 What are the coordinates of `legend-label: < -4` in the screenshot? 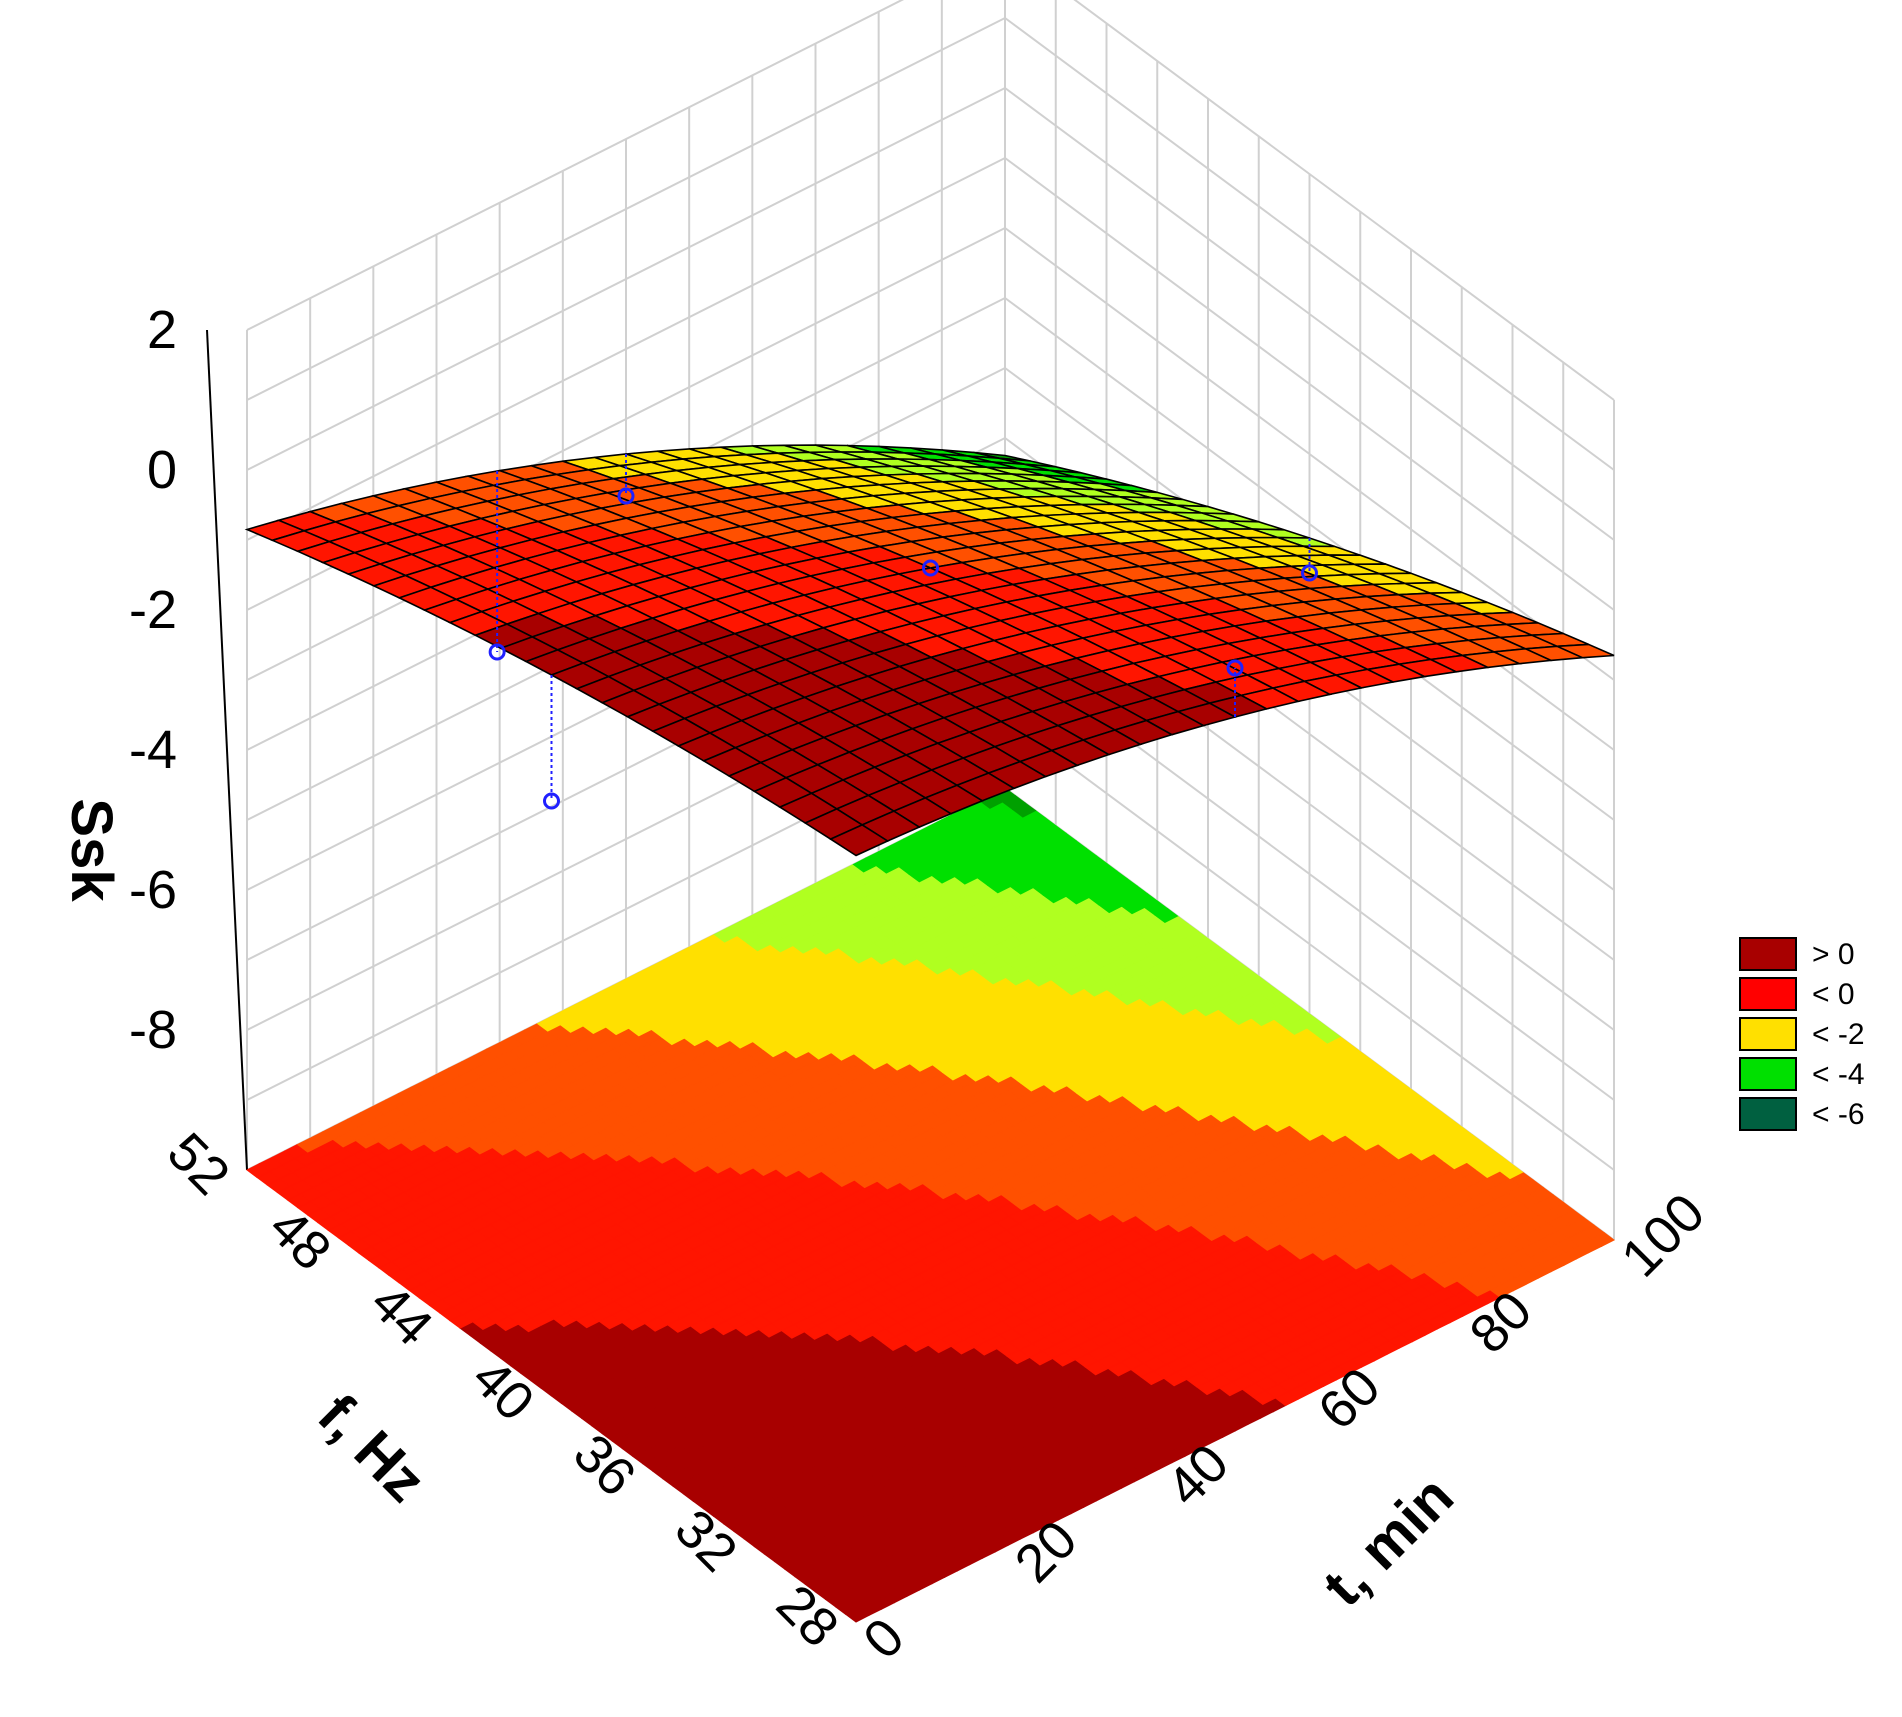 It's located at (1838, 1074).